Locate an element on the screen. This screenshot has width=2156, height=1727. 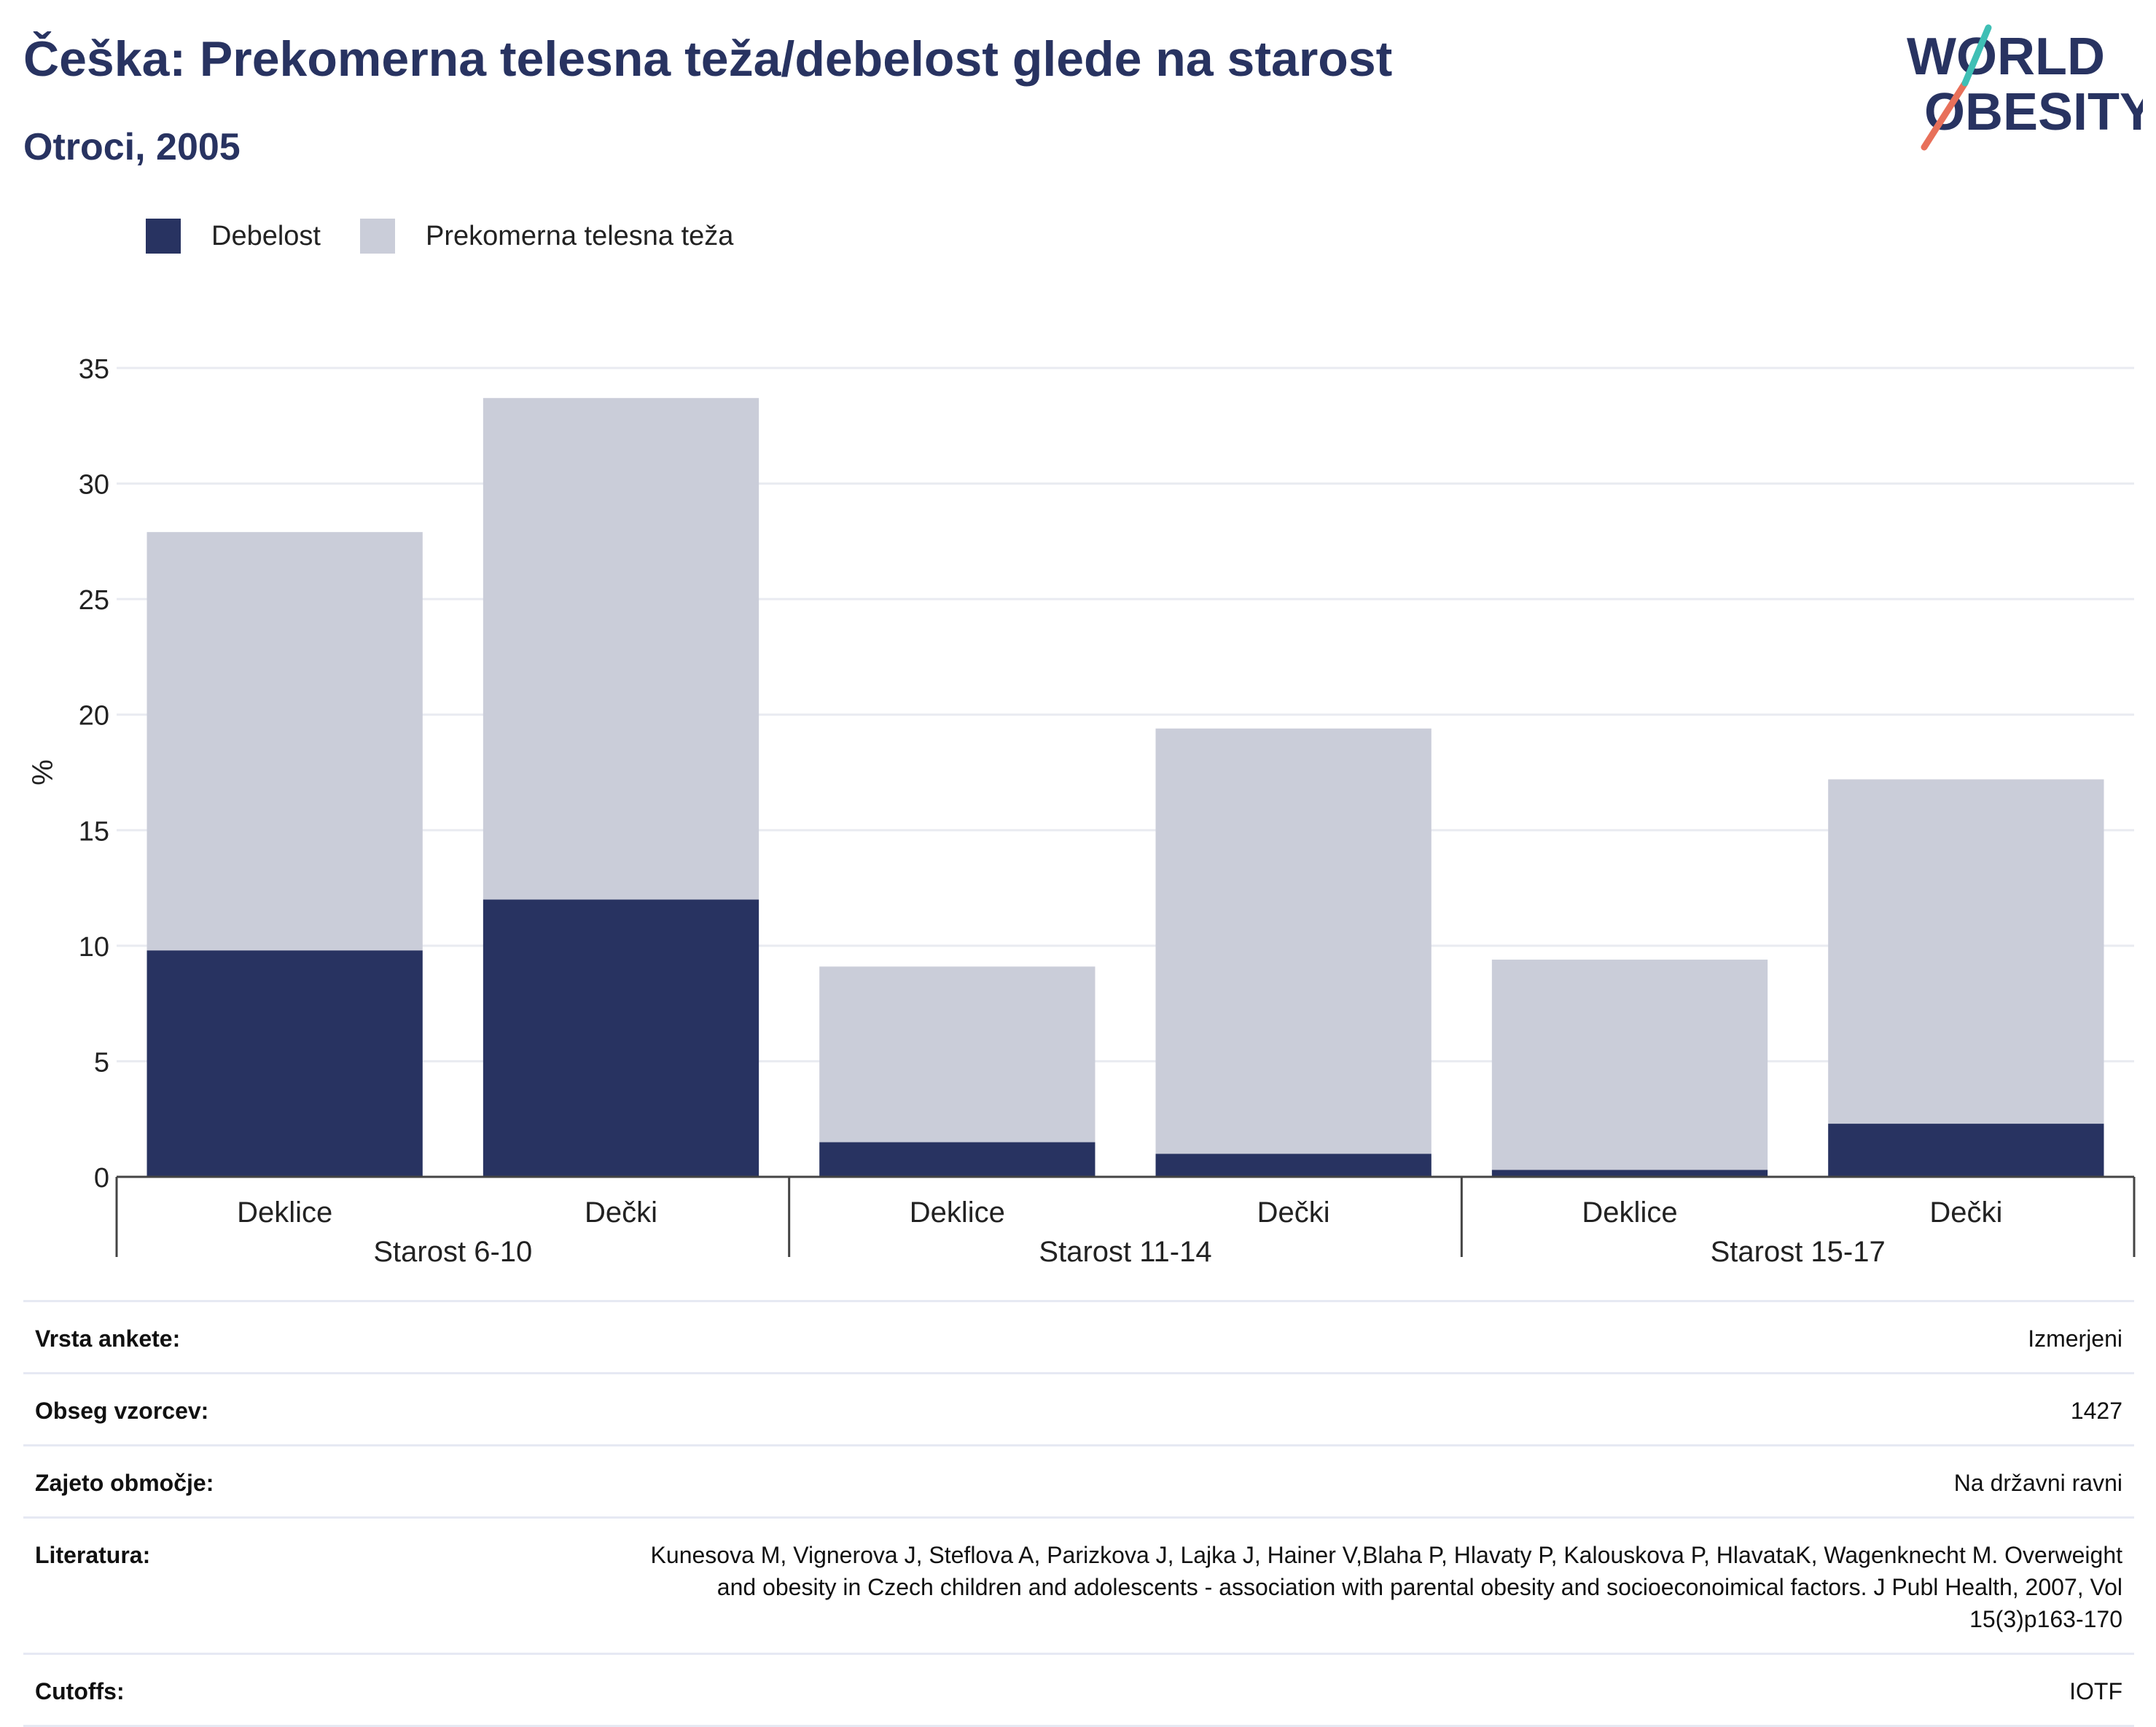
info-value: Izmerjeni is located at coordinates (2075, 1338).